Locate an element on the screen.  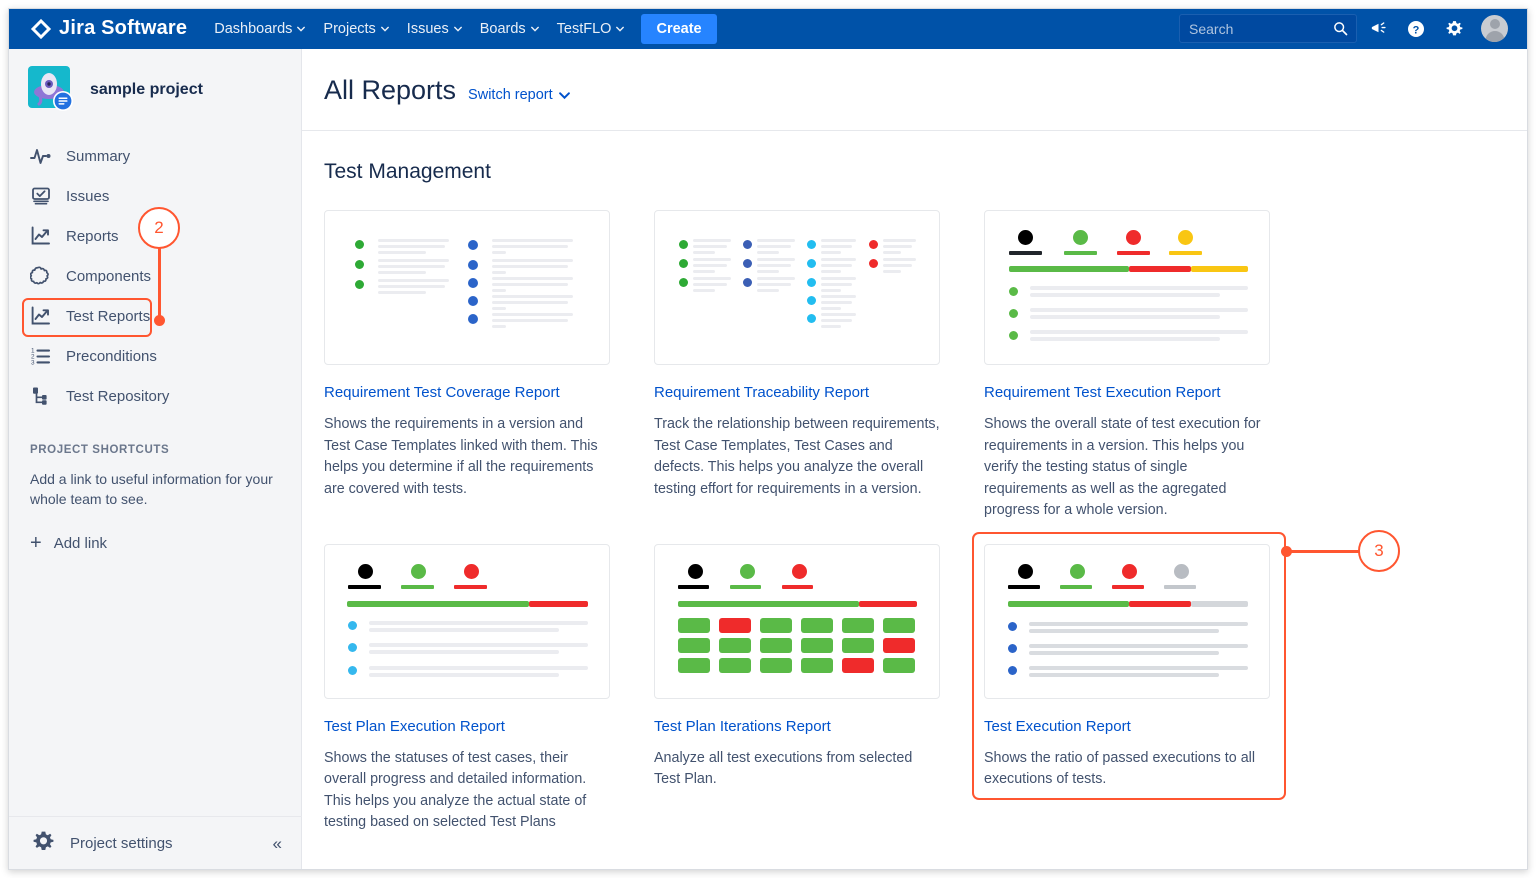
project-header: sample project is located at coordinates (154, 81).